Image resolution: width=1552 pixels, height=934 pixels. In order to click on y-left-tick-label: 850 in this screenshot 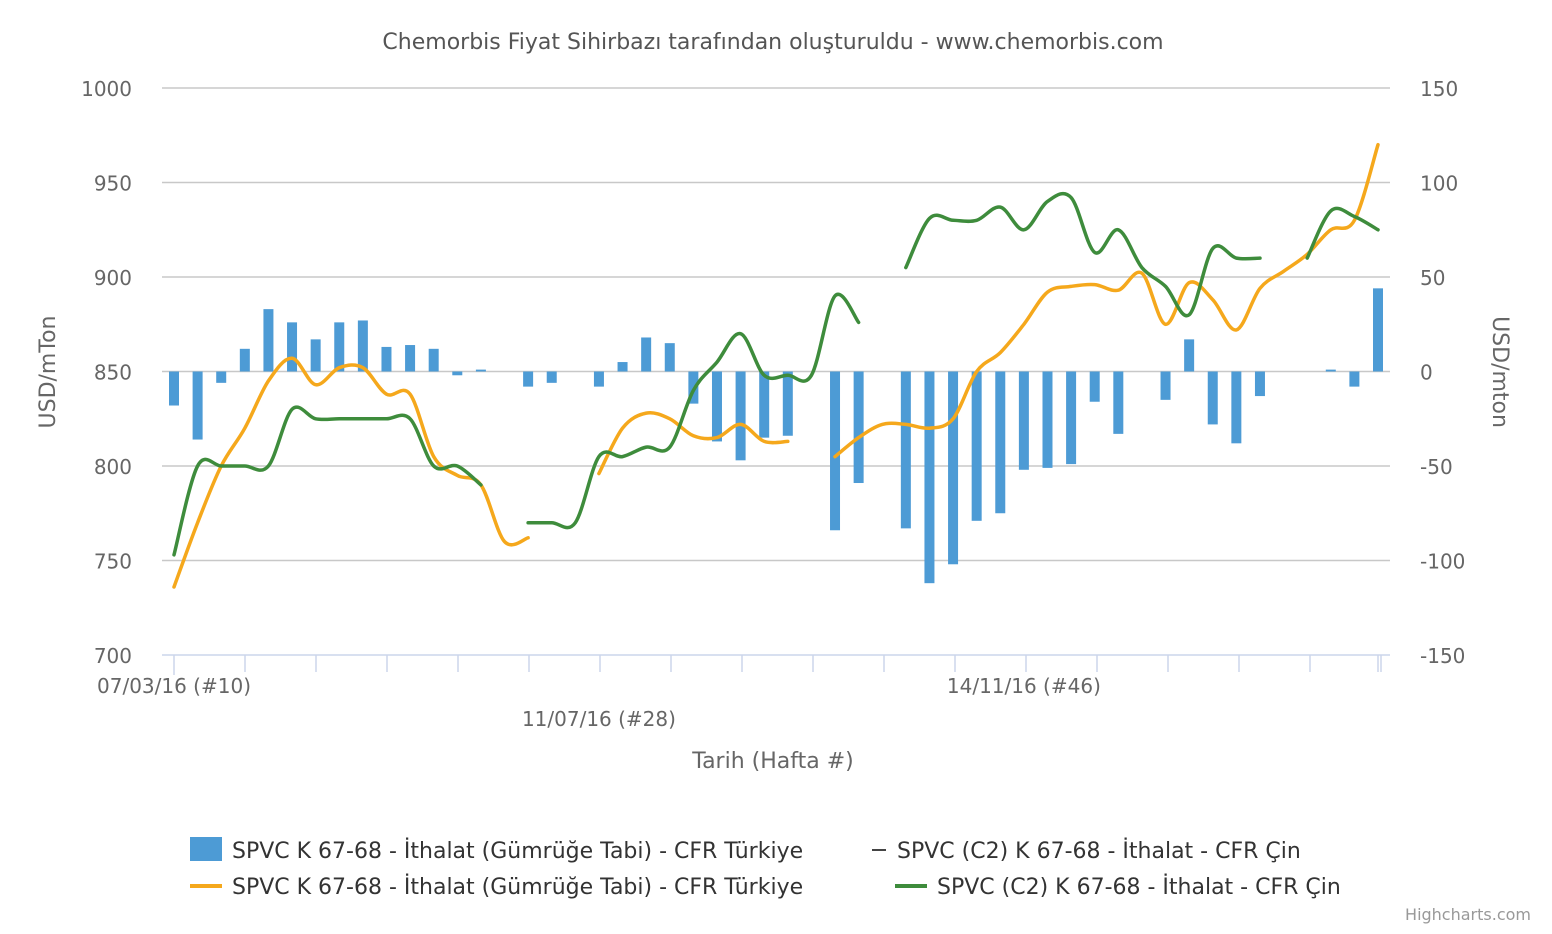, I will do `click(113, 373)`.